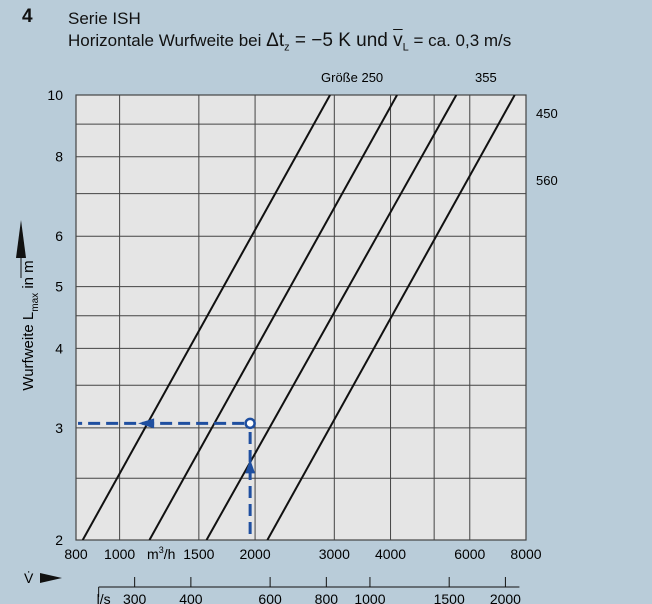 The height and width of the screenshot is (604, 652). I want to click on series-label-560: 560, so click(547, 180).